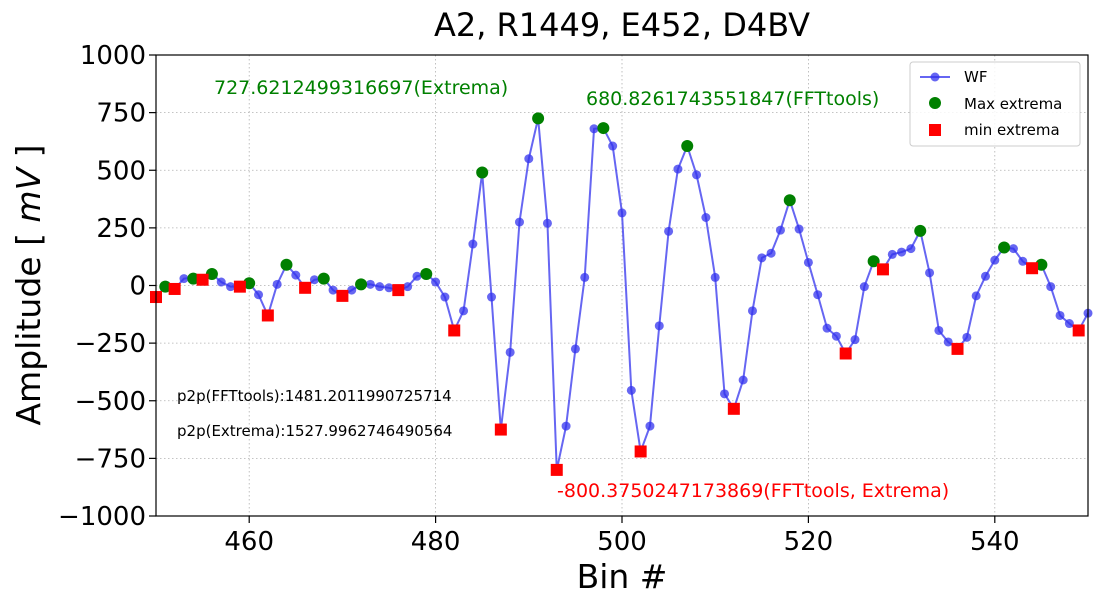 Image resolution: width=1097 pixels, height=603 pixels. Describe the element at coordinates (249, 542) in the screenshot. I see `x-tick-label: 460` at that location.